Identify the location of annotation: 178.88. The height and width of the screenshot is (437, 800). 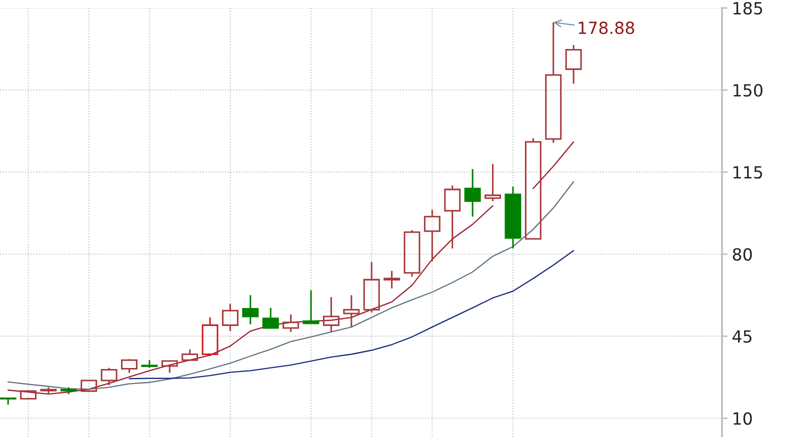
(606, 28).